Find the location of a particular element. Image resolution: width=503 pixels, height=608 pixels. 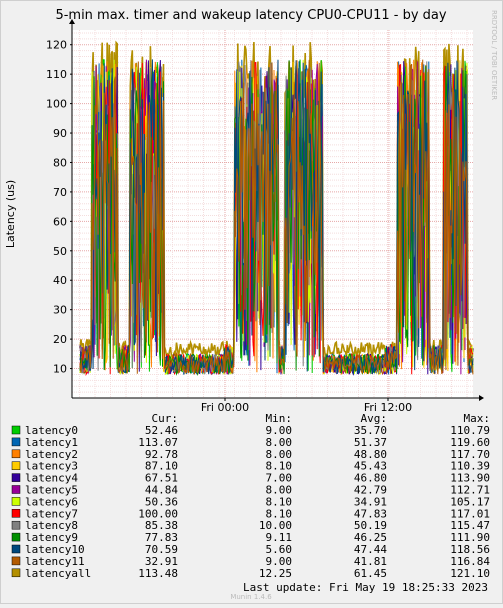

legend-value: 116.84 is located at coordinates (470, 561).